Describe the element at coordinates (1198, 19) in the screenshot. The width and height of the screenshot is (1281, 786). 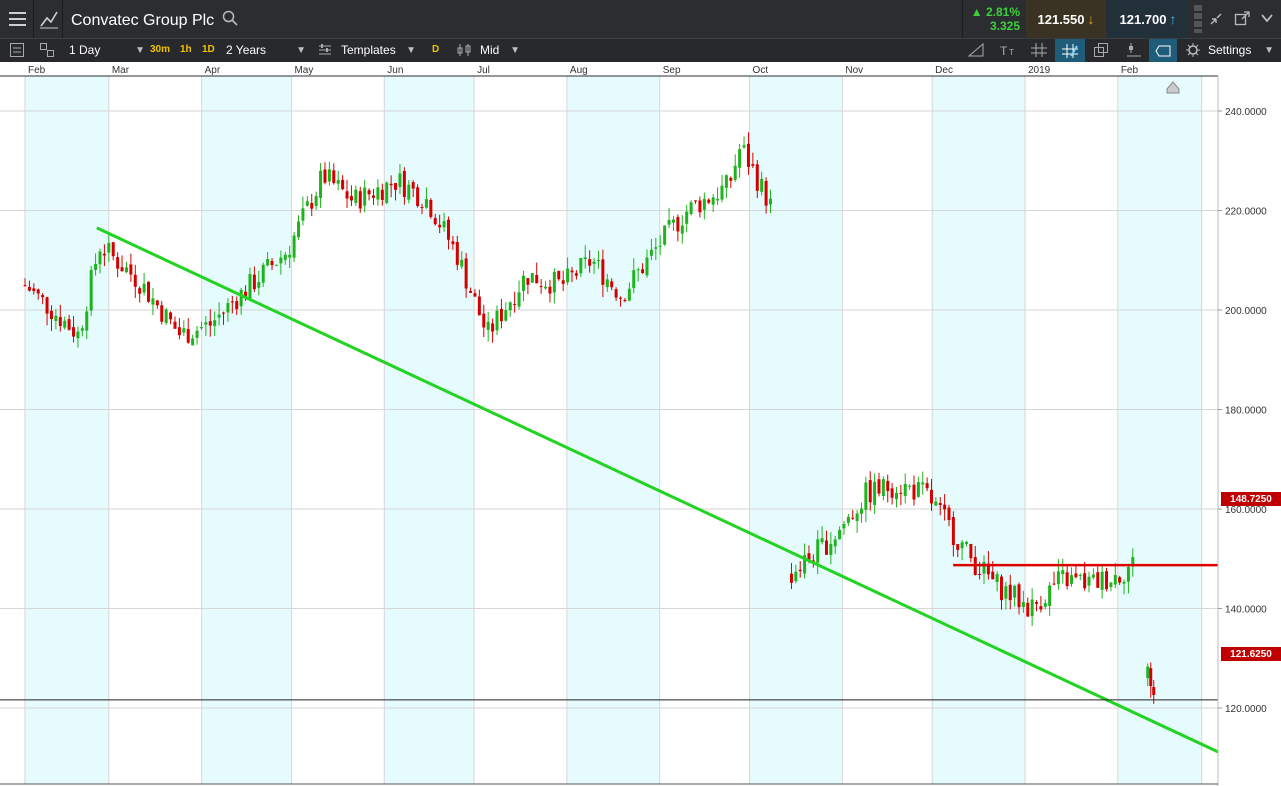
I see `quantity-stepper` at that location.